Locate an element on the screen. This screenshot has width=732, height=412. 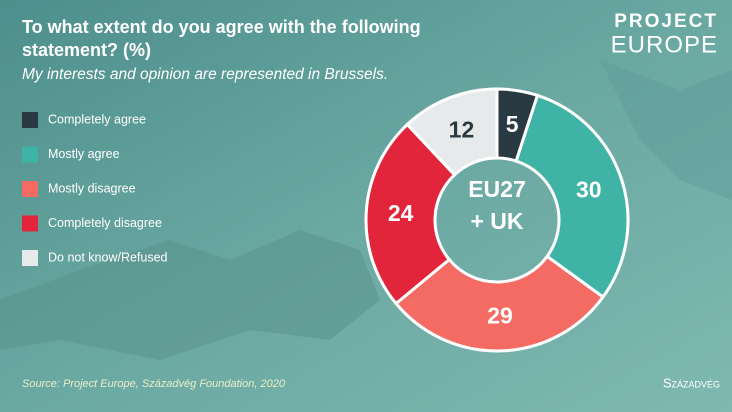
legend-label: Mostly disagree is located at coordinates (92, 188).